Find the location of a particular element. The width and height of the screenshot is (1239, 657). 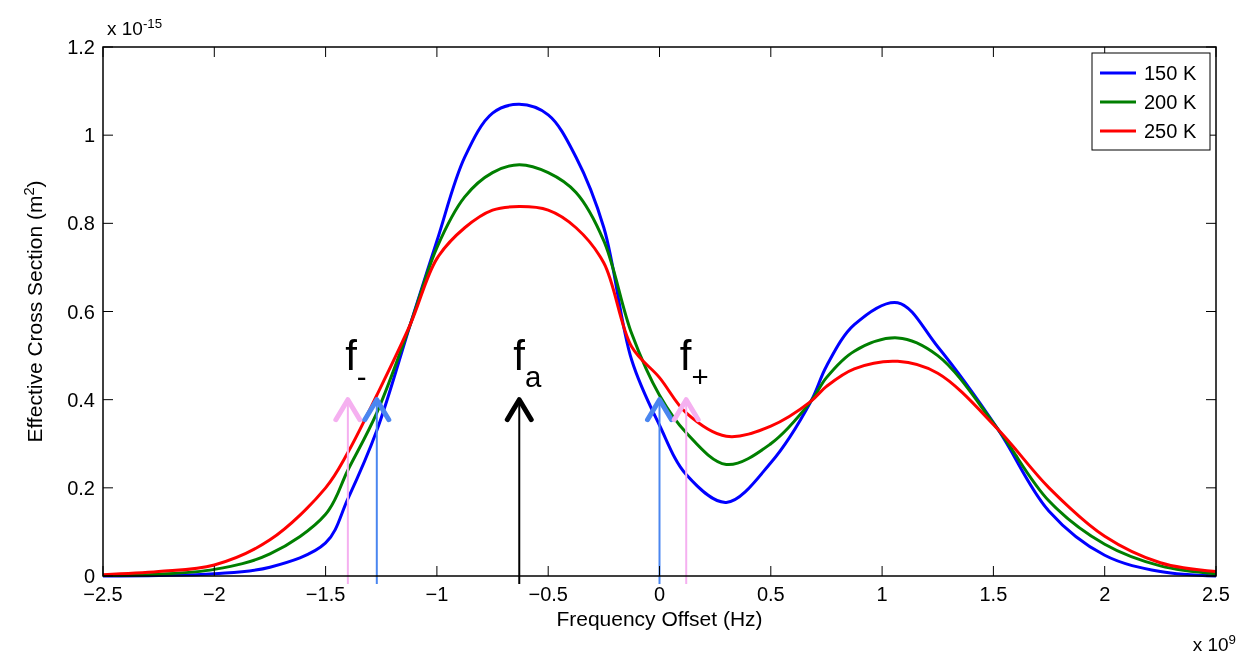

y-tick-label: 0.6 is located at coordinates (81, 311).